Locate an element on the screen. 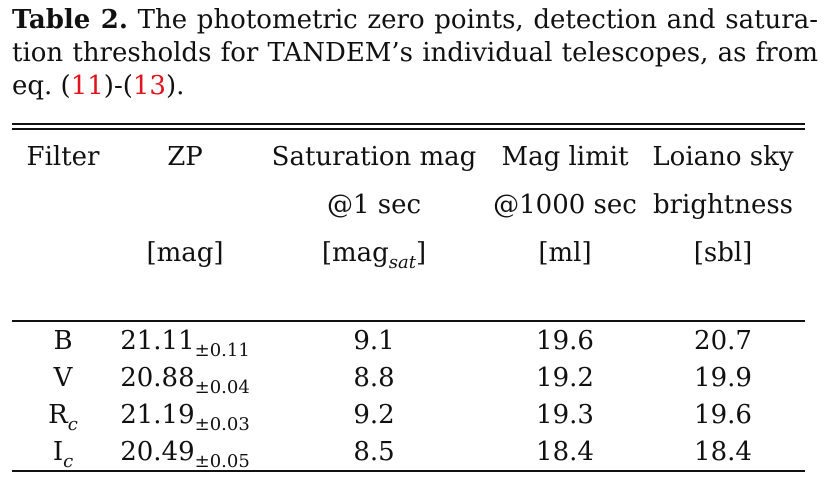  cell-zp: 21.19±0.03 is located at coordinates (185, 417).